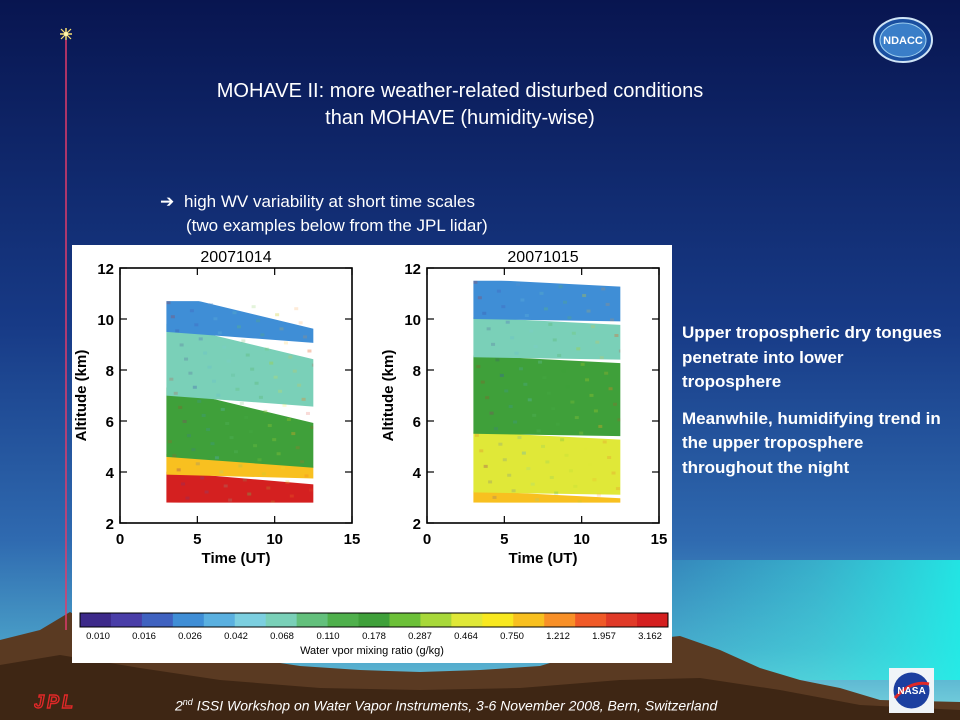 The width and height of the screenshot is (960, 720). I want to click on colorbar-tick-label: 1.957, so click(604, 636).